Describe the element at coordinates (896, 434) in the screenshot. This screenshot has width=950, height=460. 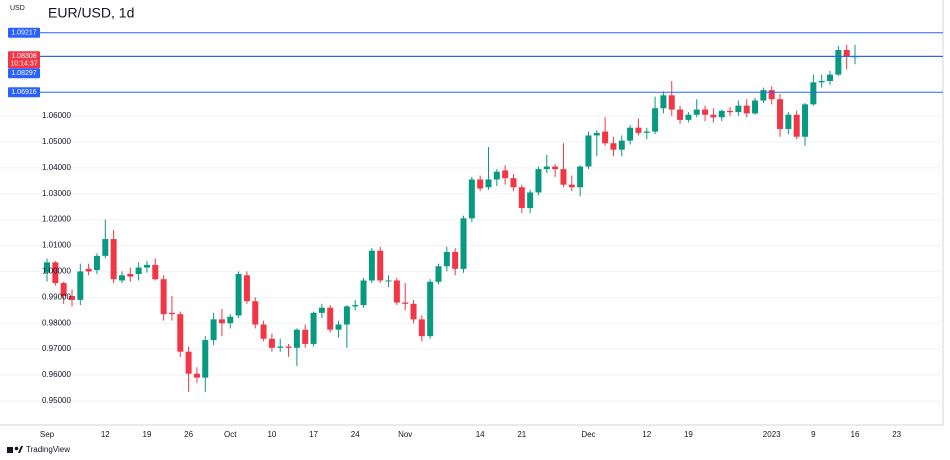
I see `x-tick-label: 23` at that location.